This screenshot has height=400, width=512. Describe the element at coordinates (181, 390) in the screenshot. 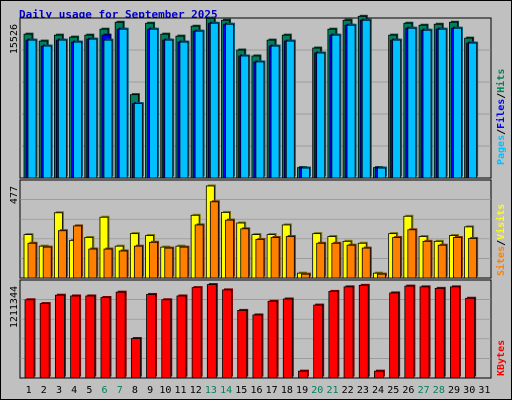

I see `x-tick-label: 11` at that location.